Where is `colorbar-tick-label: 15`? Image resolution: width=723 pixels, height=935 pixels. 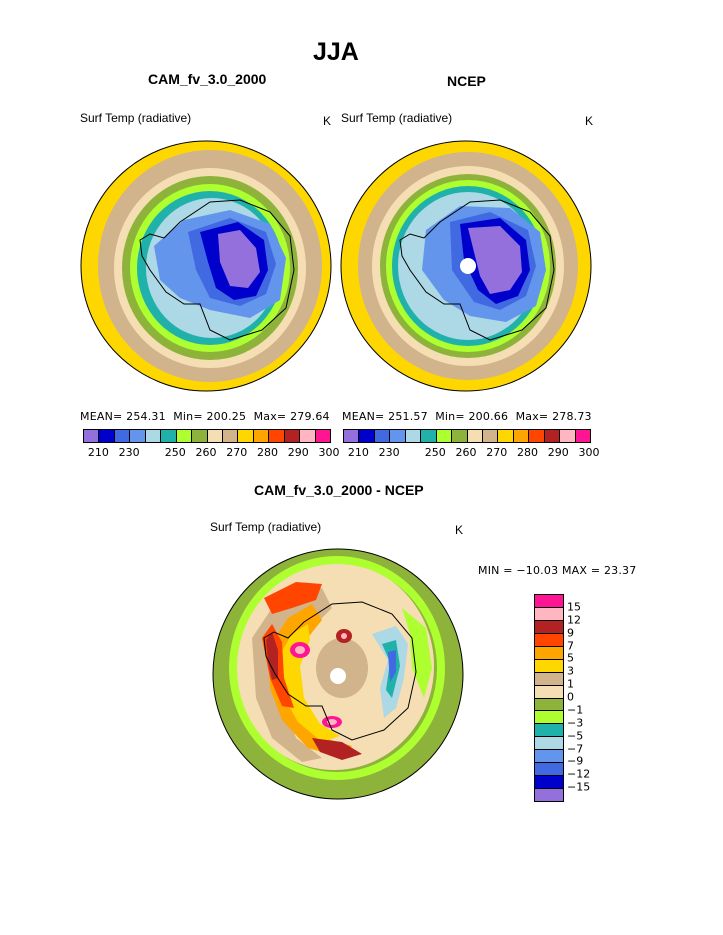
colorbar-tick-label: 15 is located at coordinates (574, 607).